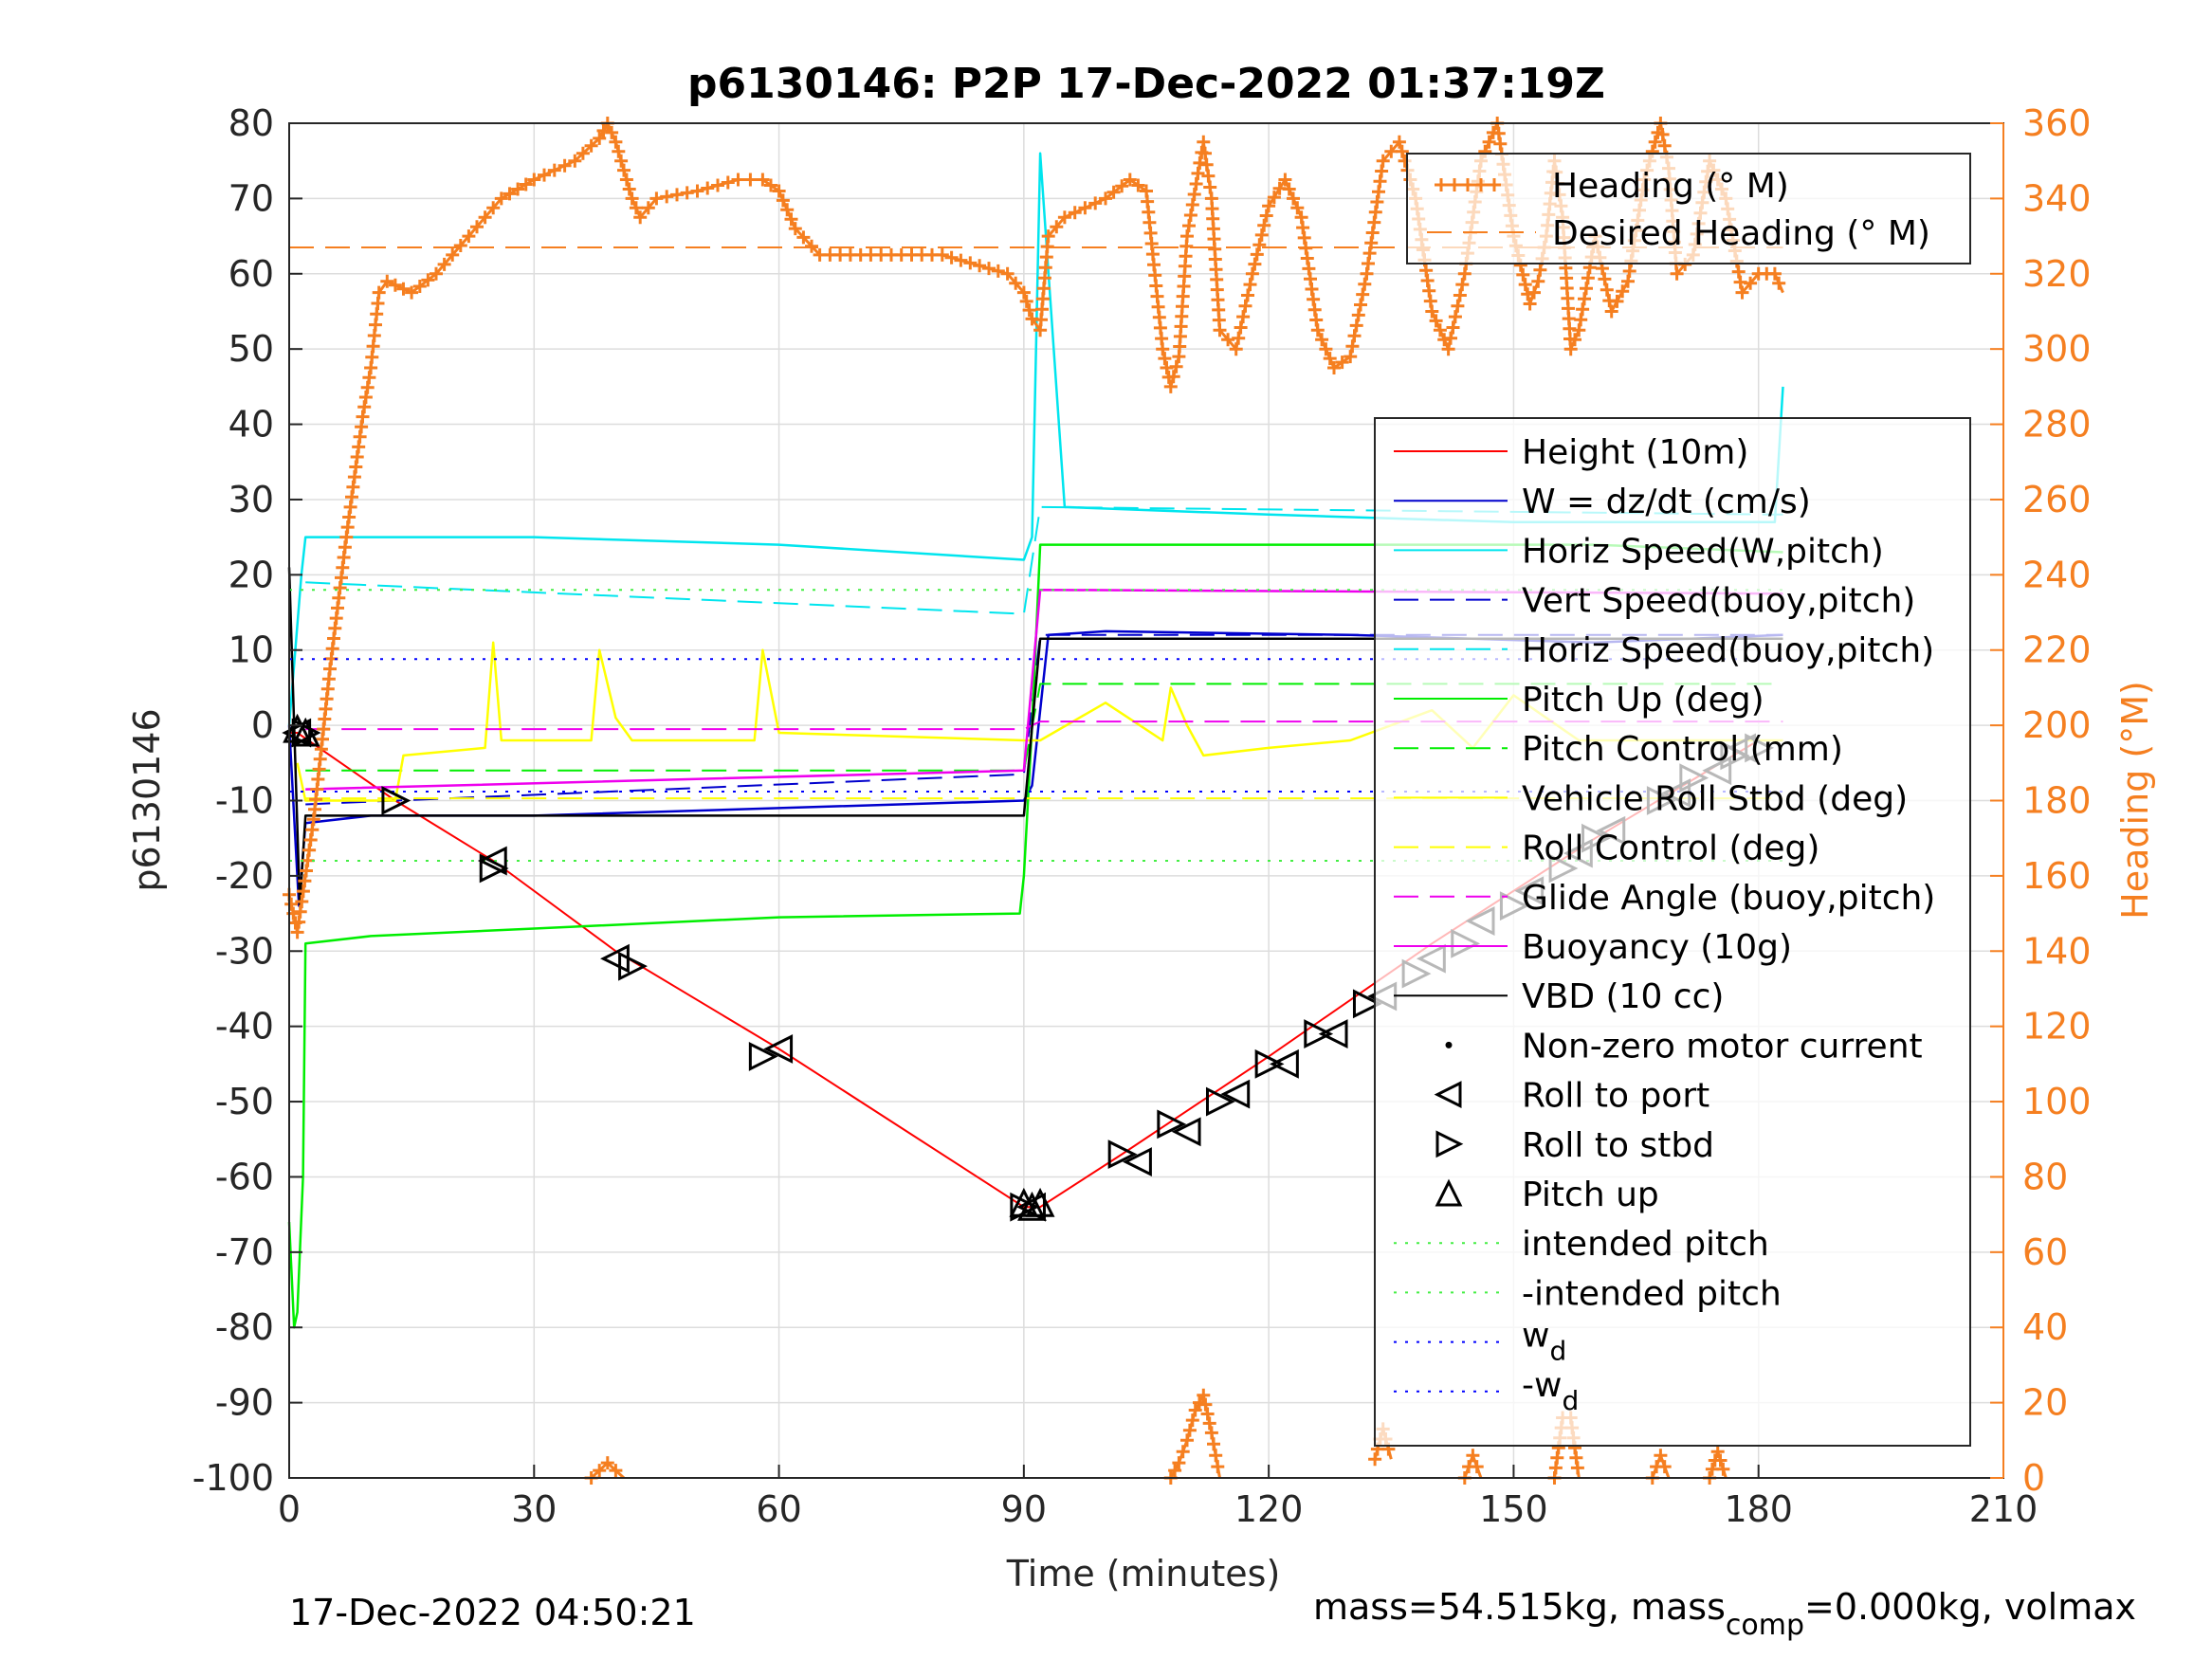 The height and width of the screenshot is (1659, 2212). Describe the element at coordinates (1703, 551) in the screenshot. I see `legend-entry: Horiz Speed(W,pitch)` at that location.